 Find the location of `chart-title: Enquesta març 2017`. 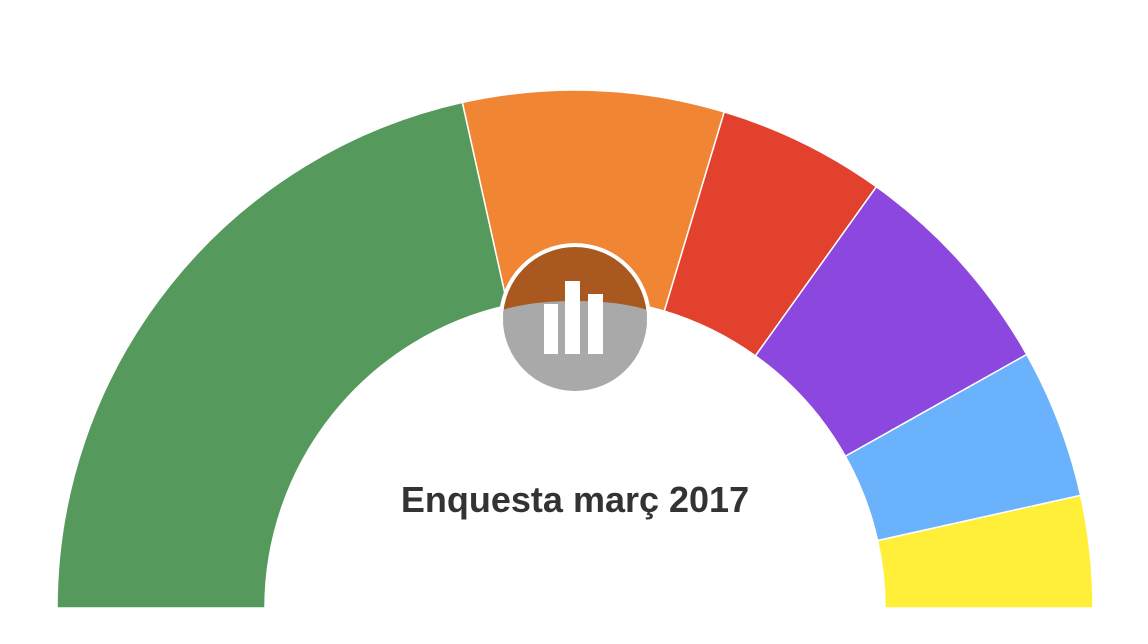

chart-title: Enquesta març 2017 is located at coordinates (575, 499).